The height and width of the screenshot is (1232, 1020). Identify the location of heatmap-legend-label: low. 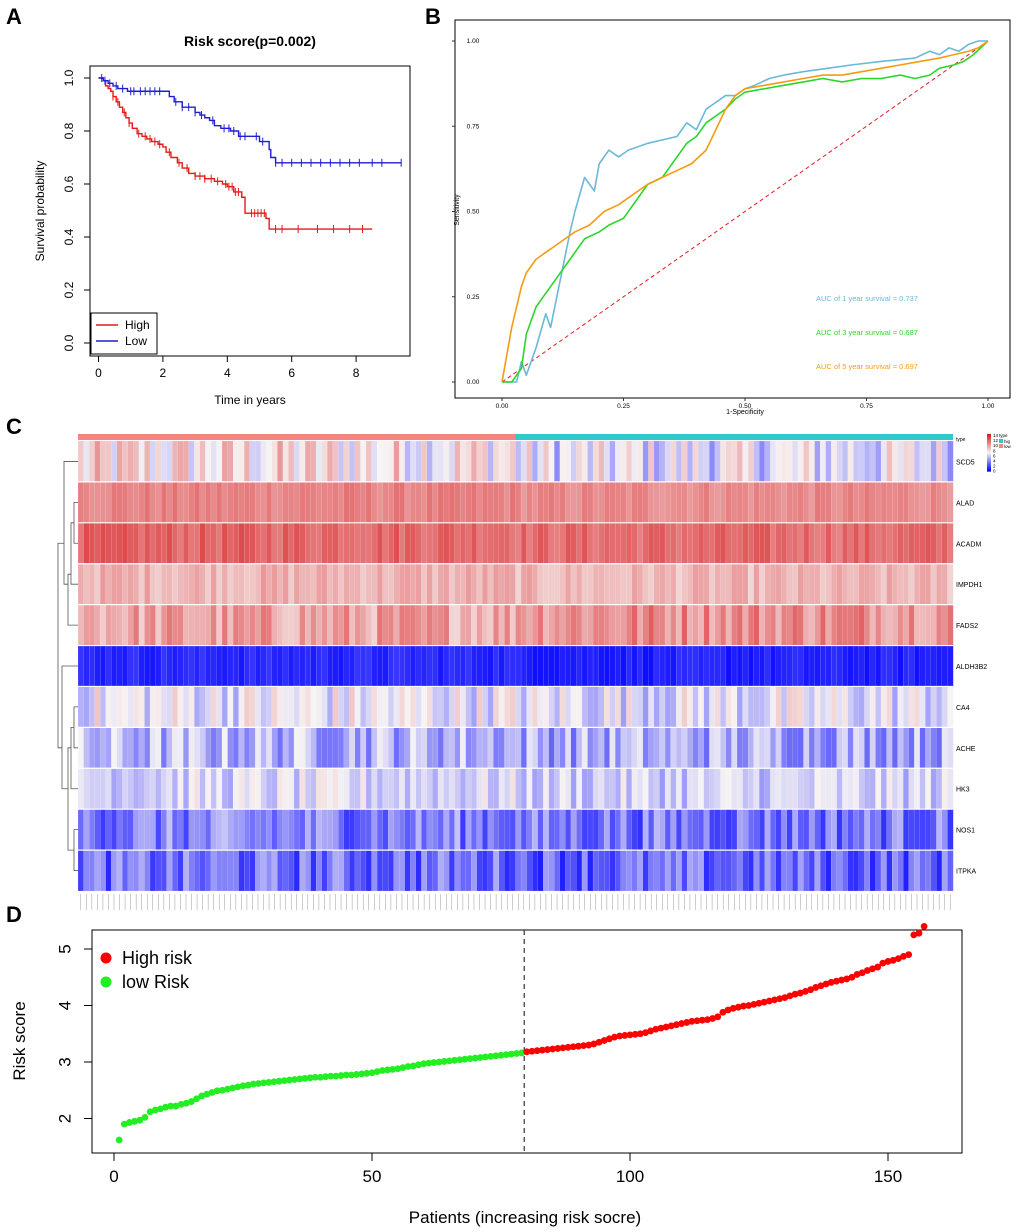
(1008, 446).